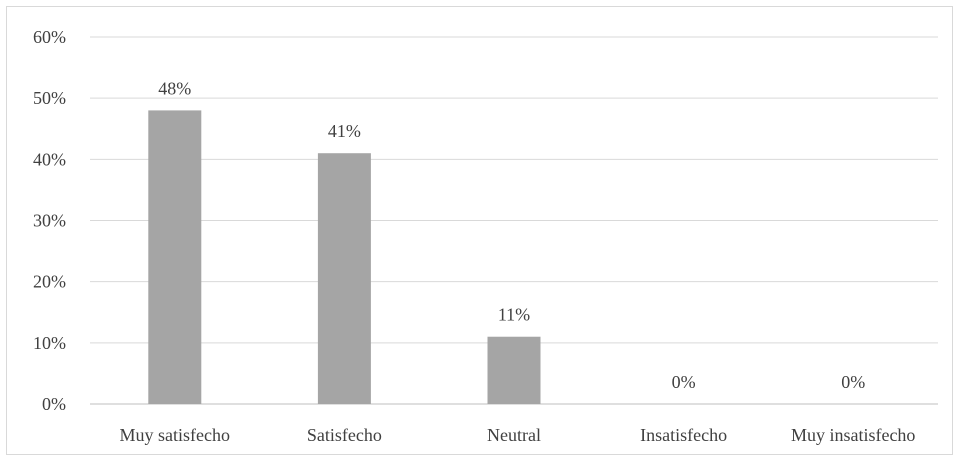 The height and width of the screenshot is (457, 955). I want to click on data-label: 11%, so click(514, 315).